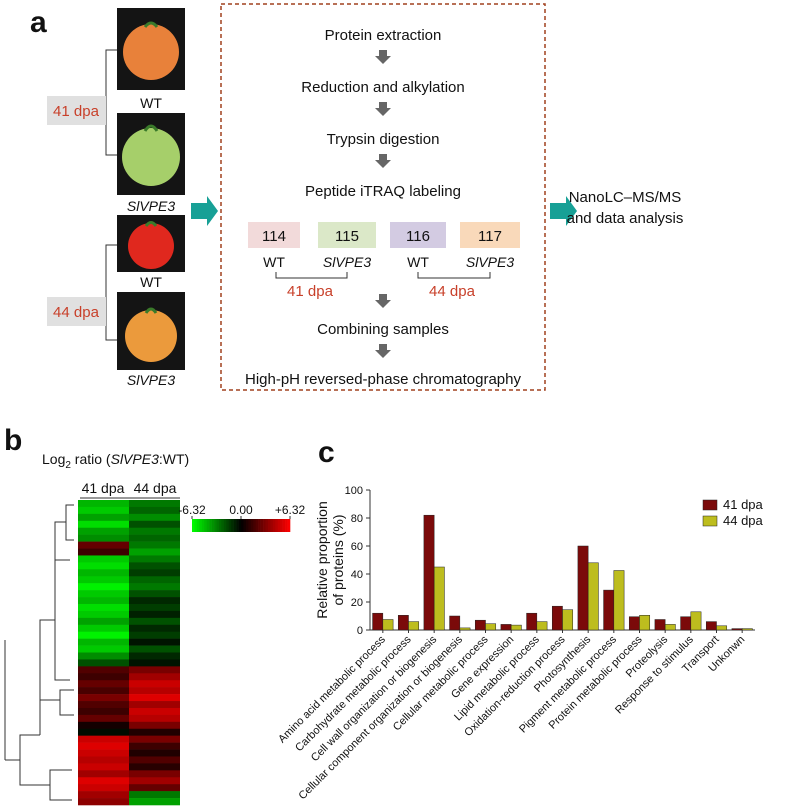 Image resolution: width=787 pixels, height=809 pixels. What do you see at coordinates (310, 291) in the screenshot?
I see `stage-label: 41 dpa` at bounding box center [310, 291].